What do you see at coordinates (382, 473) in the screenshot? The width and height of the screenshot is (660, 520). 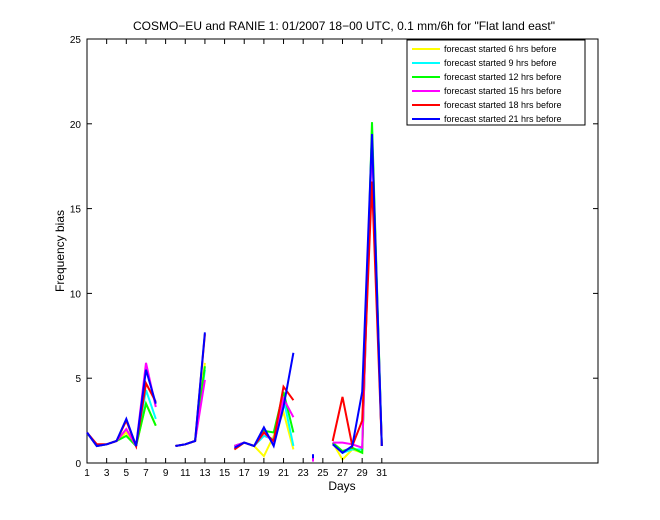 I see `x-tick-label: 31` at bounding box center [382, 473].